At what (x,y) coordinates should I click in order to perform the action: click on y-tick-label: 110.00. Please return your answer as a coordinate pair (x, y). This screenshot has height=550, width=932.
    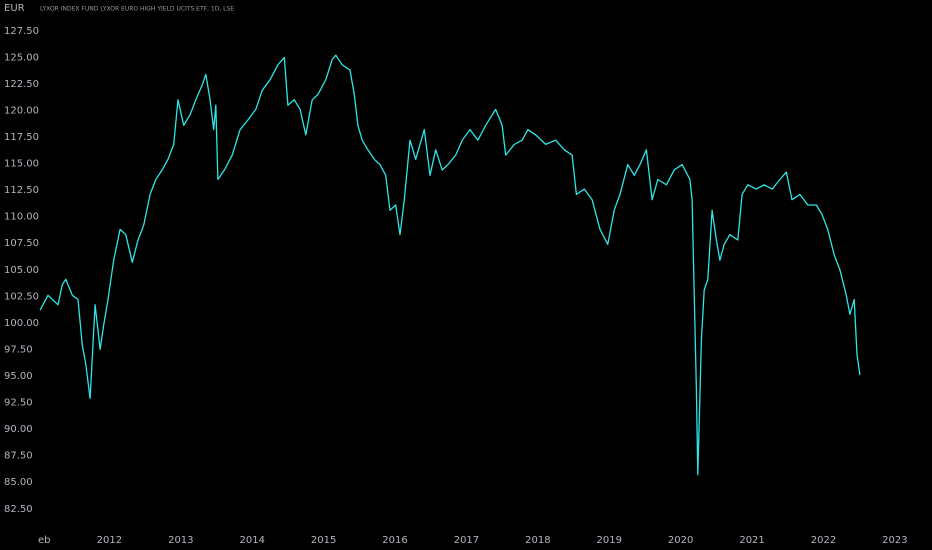
    Looking at the image, I should click on (21, 217).